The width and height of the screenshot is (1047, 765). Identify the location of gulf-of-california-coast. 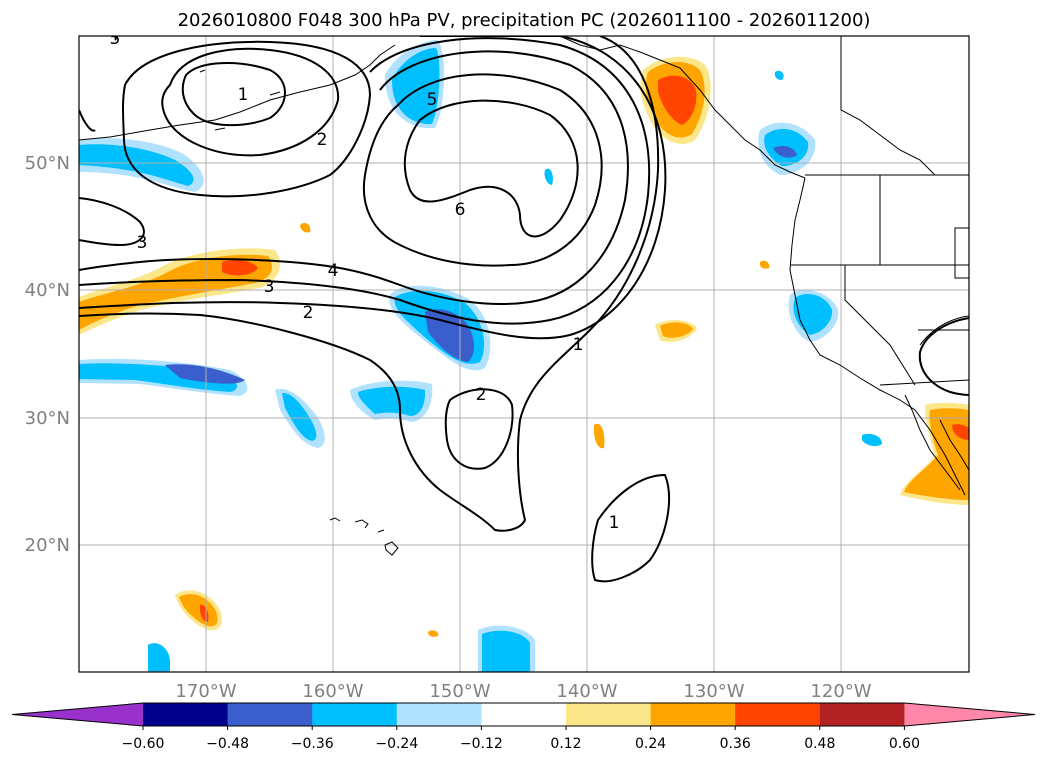
(944, 330).